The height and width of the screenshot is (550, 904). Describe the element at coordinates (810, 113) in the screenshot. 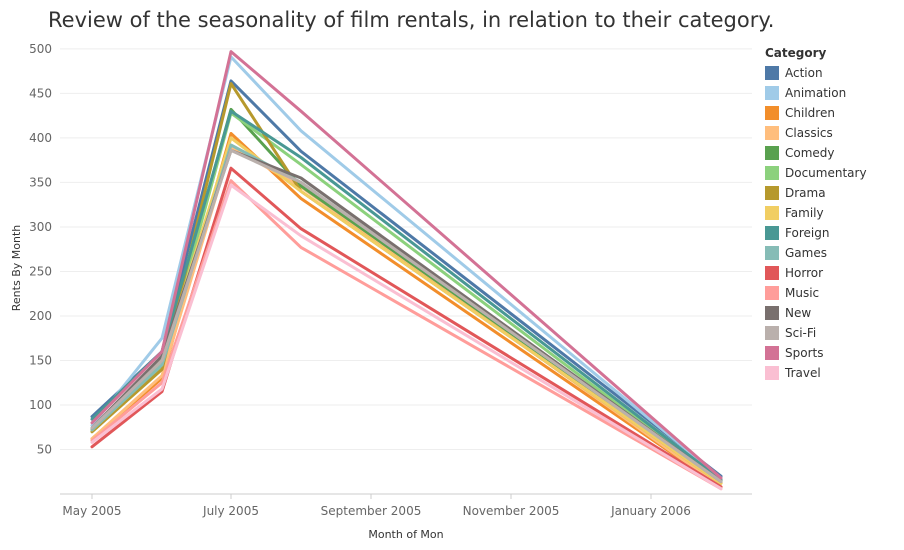

I see `legend-label: Children` at that location.